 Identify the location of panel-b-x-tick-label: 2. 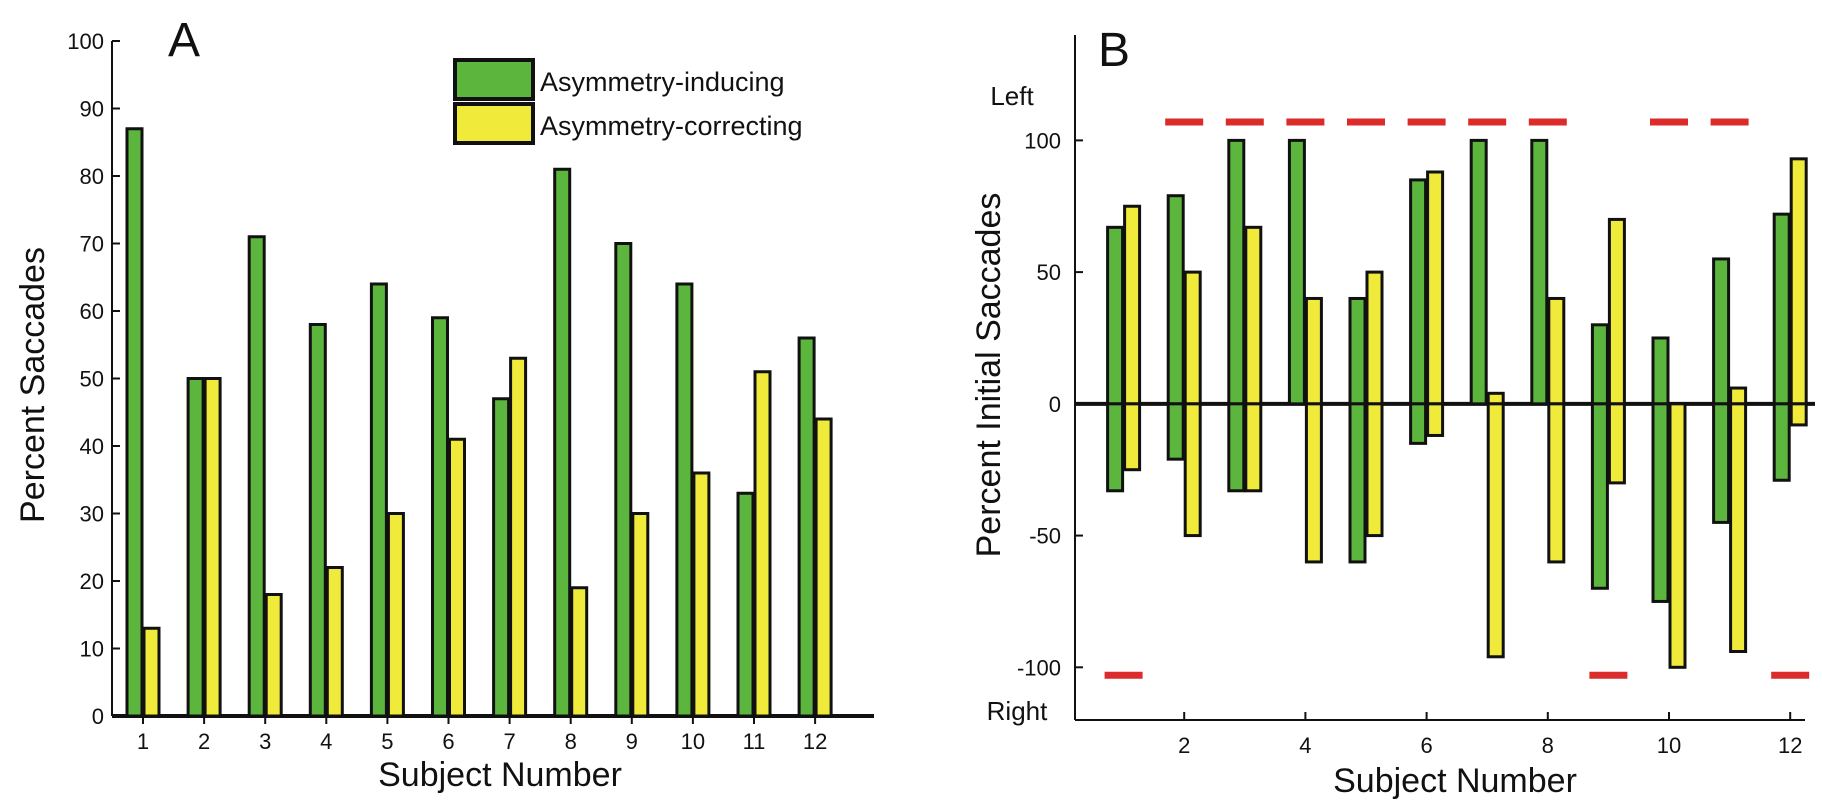
(1184, 745).